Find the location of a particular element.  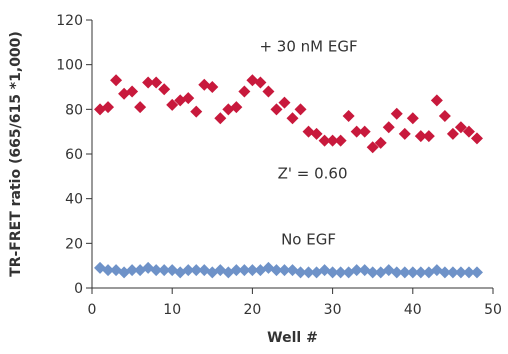

y-tick-label: 100 is located at coordinates (69, 66).